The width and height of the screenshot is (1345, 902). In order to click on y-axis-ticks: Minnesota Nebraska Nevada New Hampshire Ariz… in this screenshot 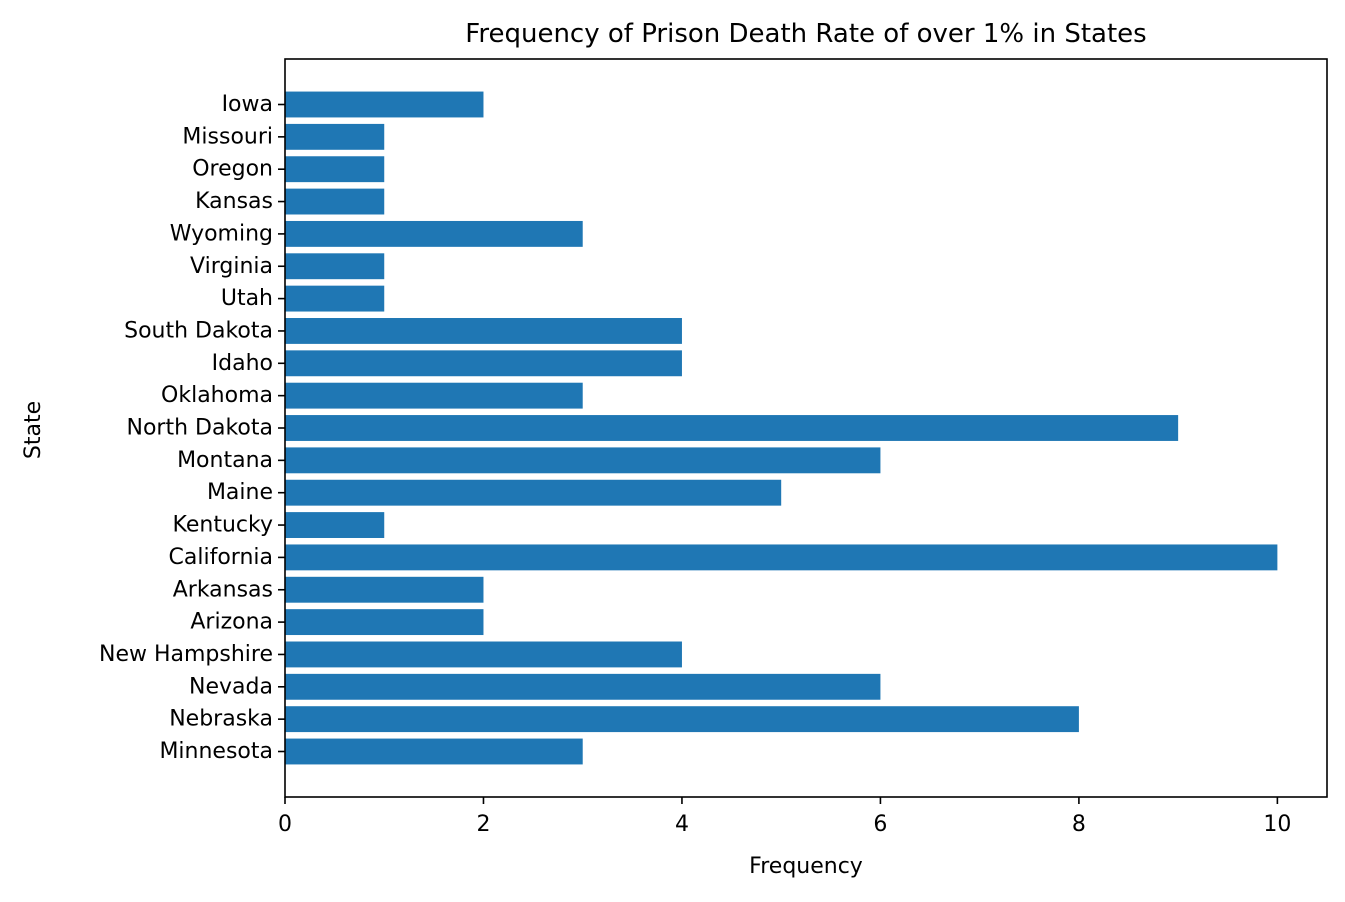, I will do `click(192, 428)`.